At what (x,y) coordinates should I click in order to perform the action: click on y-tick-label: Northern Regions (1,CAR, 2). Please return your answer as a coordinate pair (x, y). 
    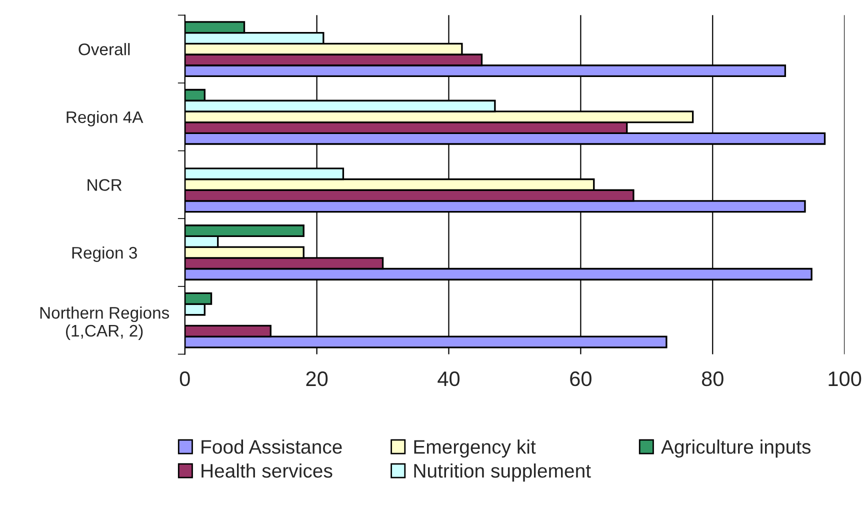
    Looking at the image, I should click on (105, 323).